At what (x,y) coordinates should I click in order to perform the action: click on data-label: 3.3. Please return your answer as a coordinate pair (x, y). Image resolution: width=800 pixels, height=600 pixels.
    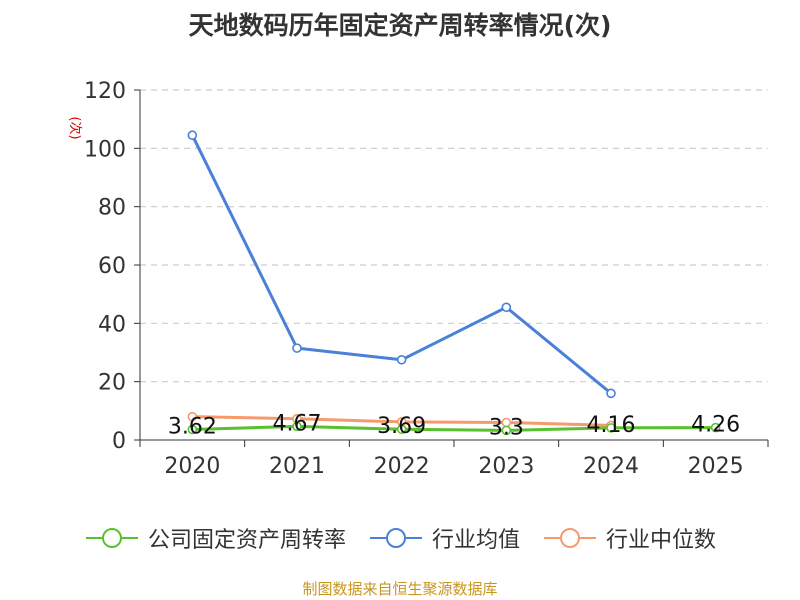
    Looking at the image, I should click on (506, 427).